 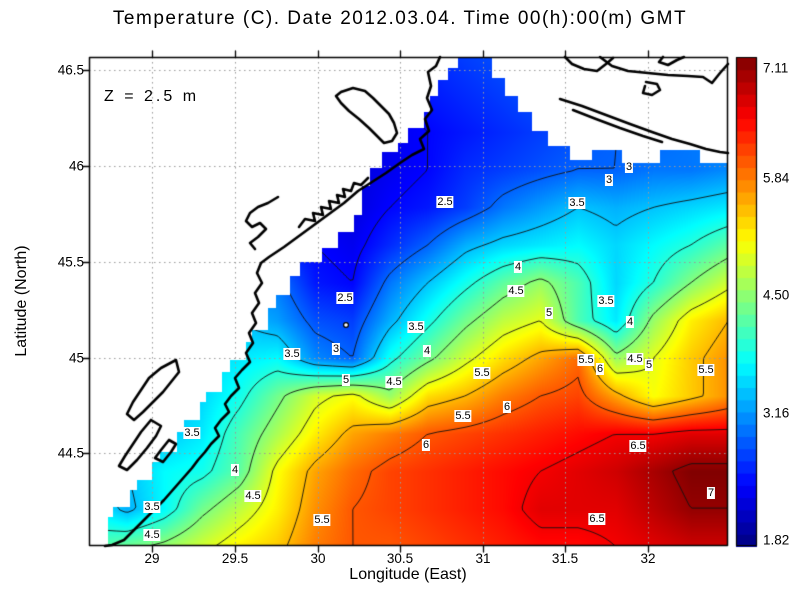 What do you see at coordinates (70, 453) in the screenshot?
I see `y-tick-label: 44.5` at bounding box center [70, 453].